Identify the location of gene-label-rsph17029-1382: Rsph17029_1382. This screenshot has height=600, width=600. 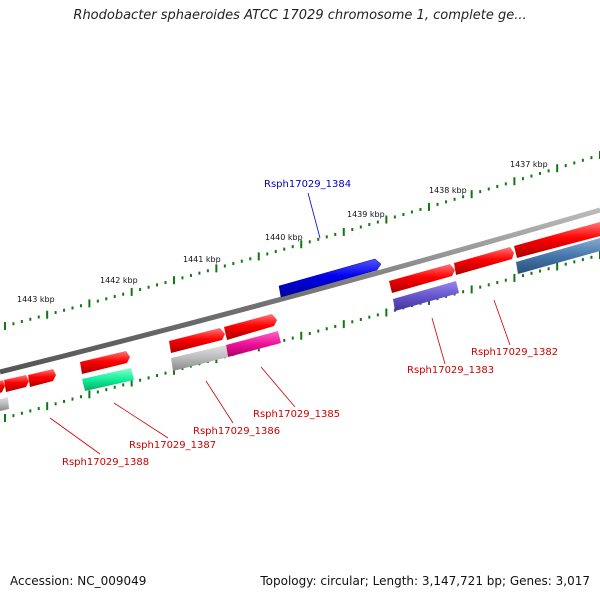
(514, 352).